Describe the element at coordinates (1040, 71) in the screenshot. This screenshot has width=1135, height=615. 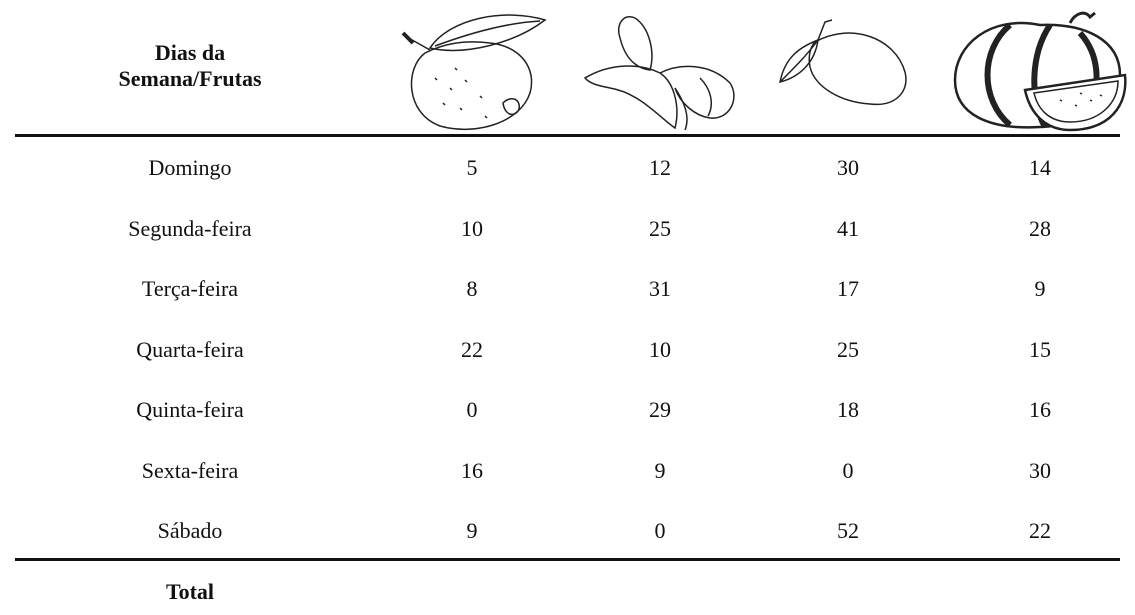
I see `watermelon-icon` at that location.